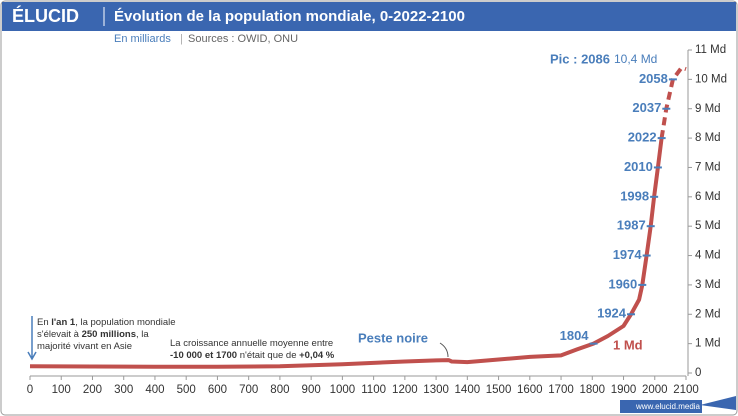  I want to click on footer: www.elucid.media, so click(668, 406).